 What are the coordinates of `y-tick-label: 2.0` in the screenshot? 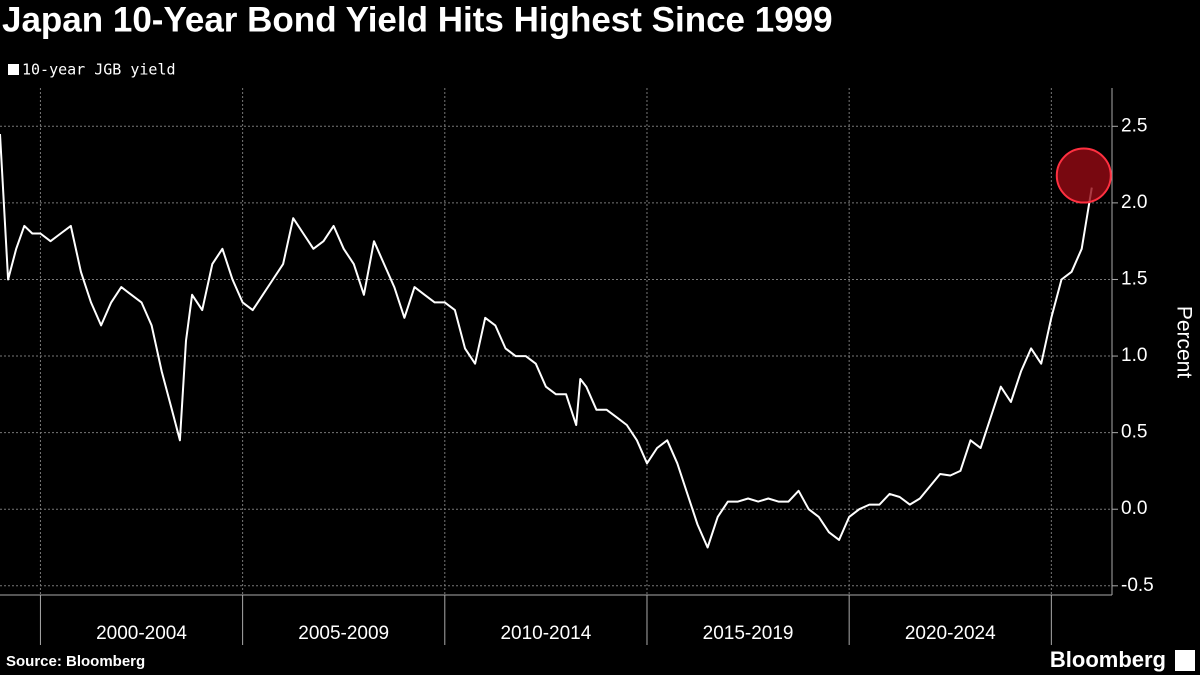 It's located at (1134, 202).